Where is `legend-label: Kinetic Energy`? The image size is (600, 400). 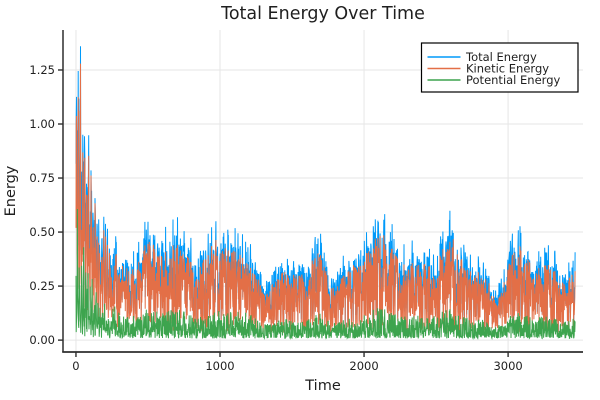 legend-label: Kinetic Energy is located at coordinates (507, 69).